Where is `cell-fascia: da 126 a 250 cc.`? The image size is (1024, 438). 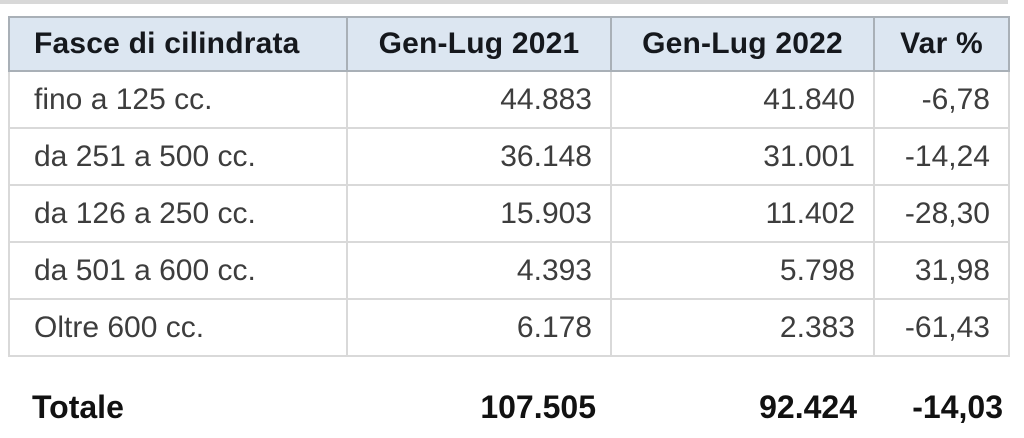 cell-fascia: da 126 a 250 cc. is located at coordinates (178, 213).